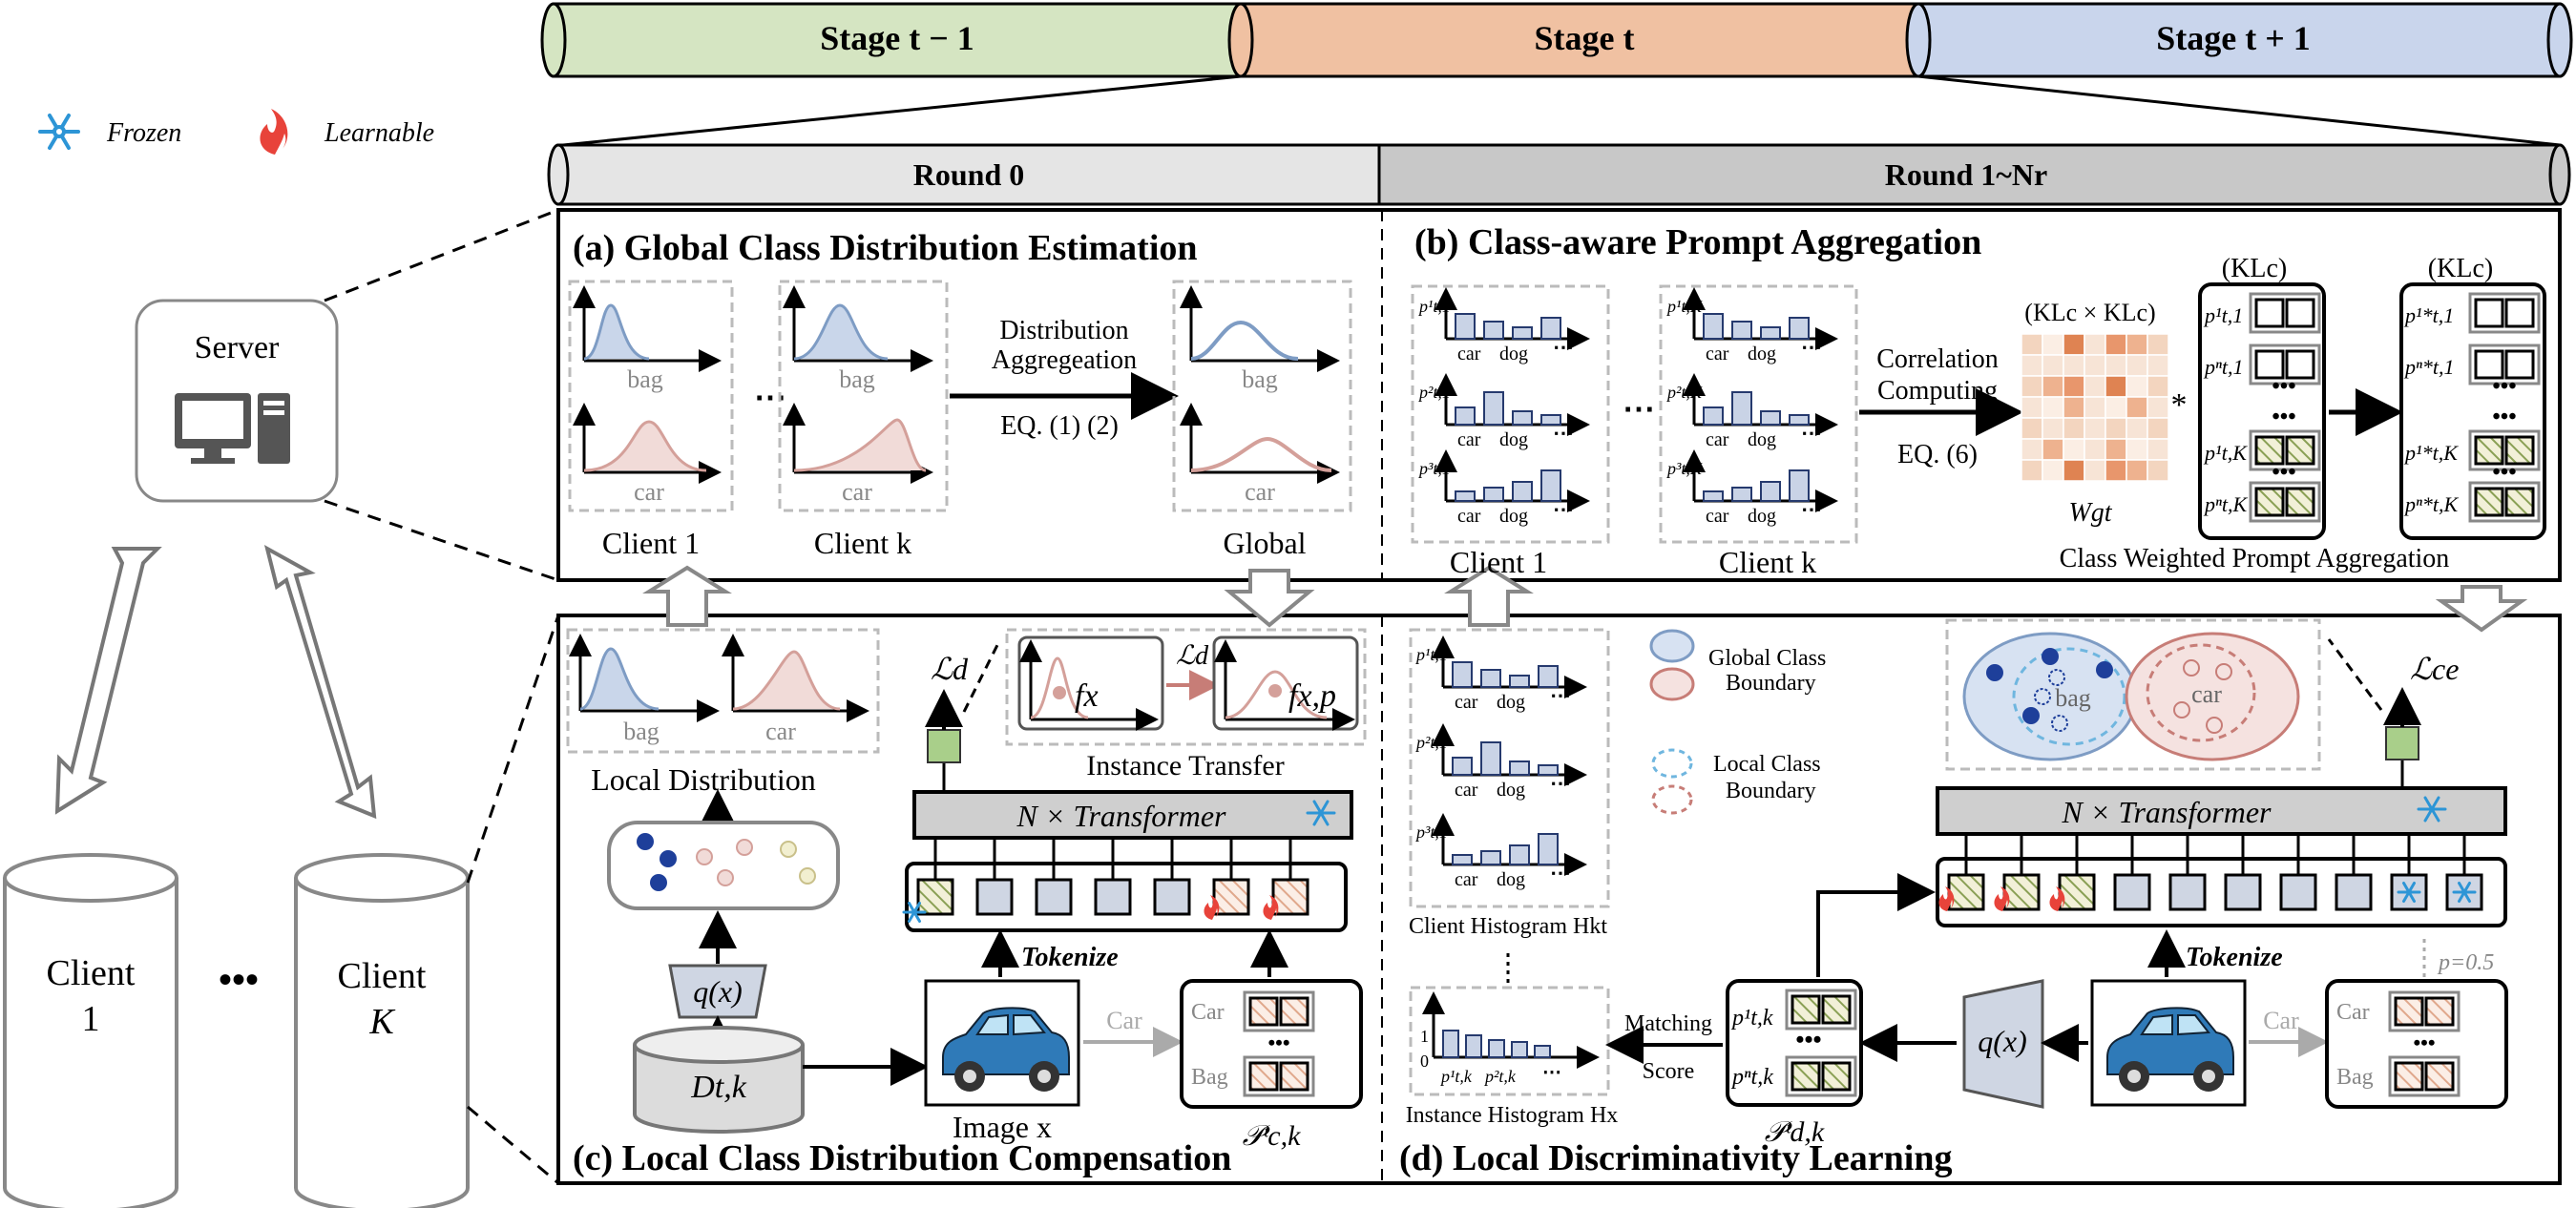 This screenshot has width=2576, height=1208. I want to click on boundary-bag-label: bag, so click(2073, 698).